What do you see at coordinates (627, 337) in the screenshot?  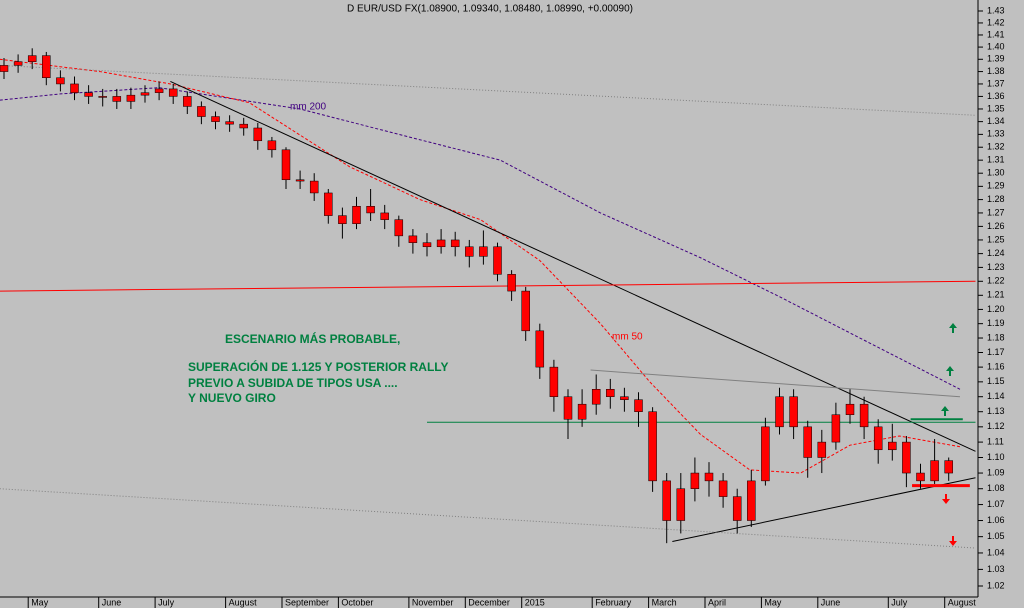 I see `ma-label: mm 50` at bounding box center [627, 337].